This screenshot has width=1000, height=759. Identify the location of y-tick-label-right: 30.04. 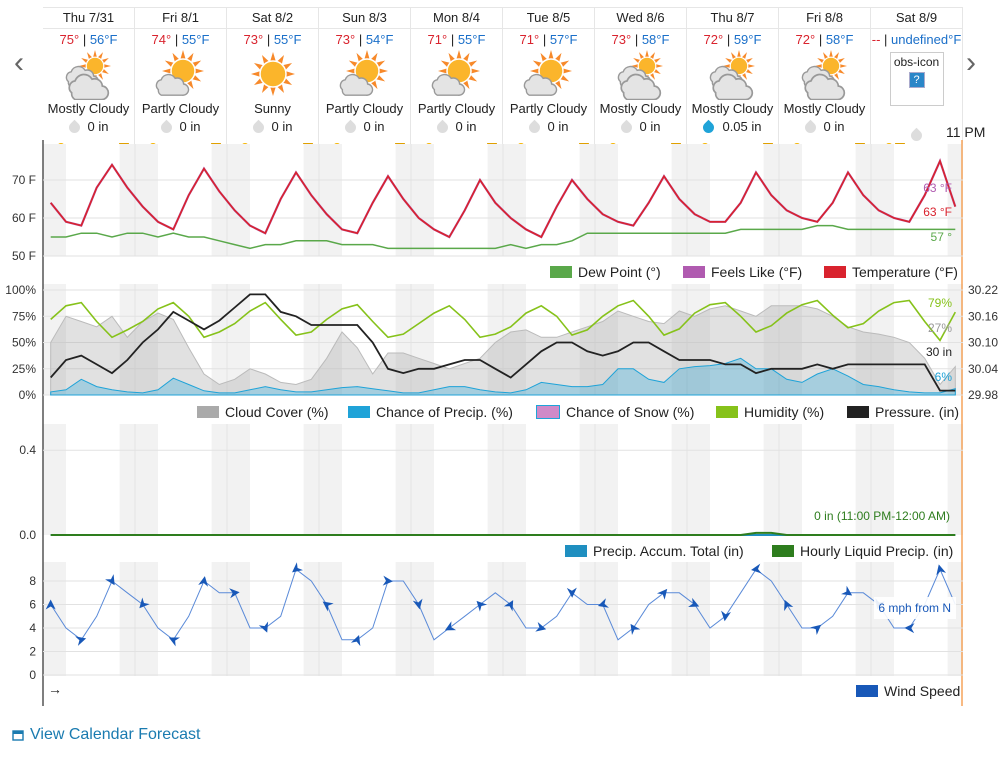
(983, 369).